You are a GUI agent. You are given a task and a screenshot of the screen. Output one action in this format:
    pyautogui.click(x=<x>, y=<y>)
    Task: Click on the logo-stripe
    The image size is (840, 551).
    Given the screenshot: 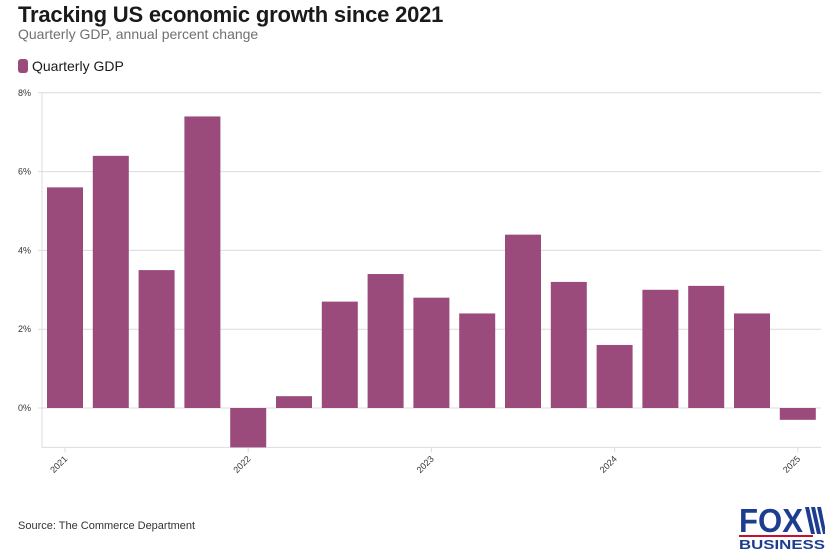 What is the action you would take?
    pyautogui.click(x=776, y=536)
    